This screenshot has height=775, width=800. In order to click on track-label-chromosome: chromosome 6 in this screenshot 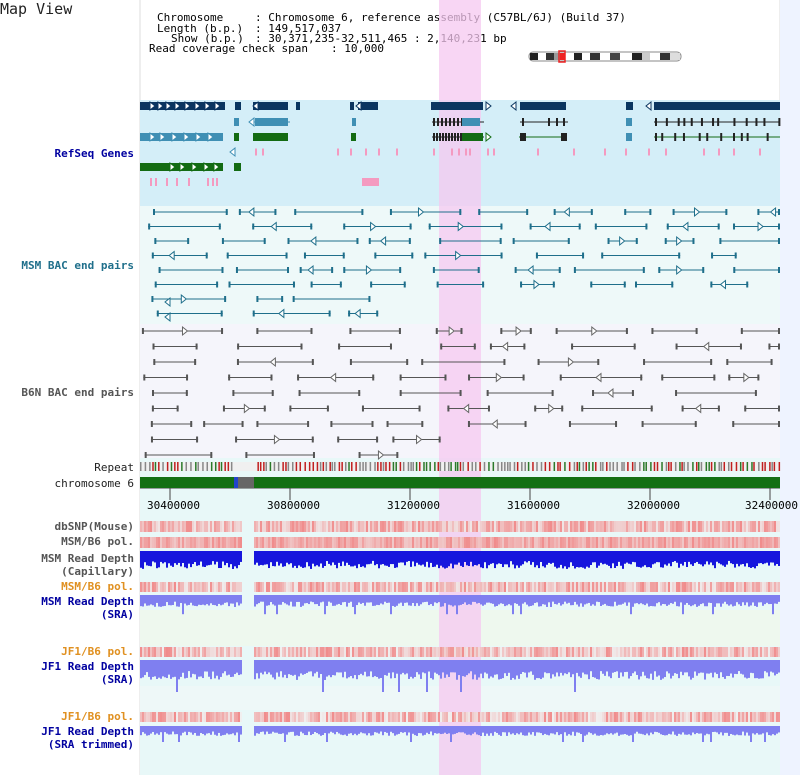, I will do `click(94, 483)`.